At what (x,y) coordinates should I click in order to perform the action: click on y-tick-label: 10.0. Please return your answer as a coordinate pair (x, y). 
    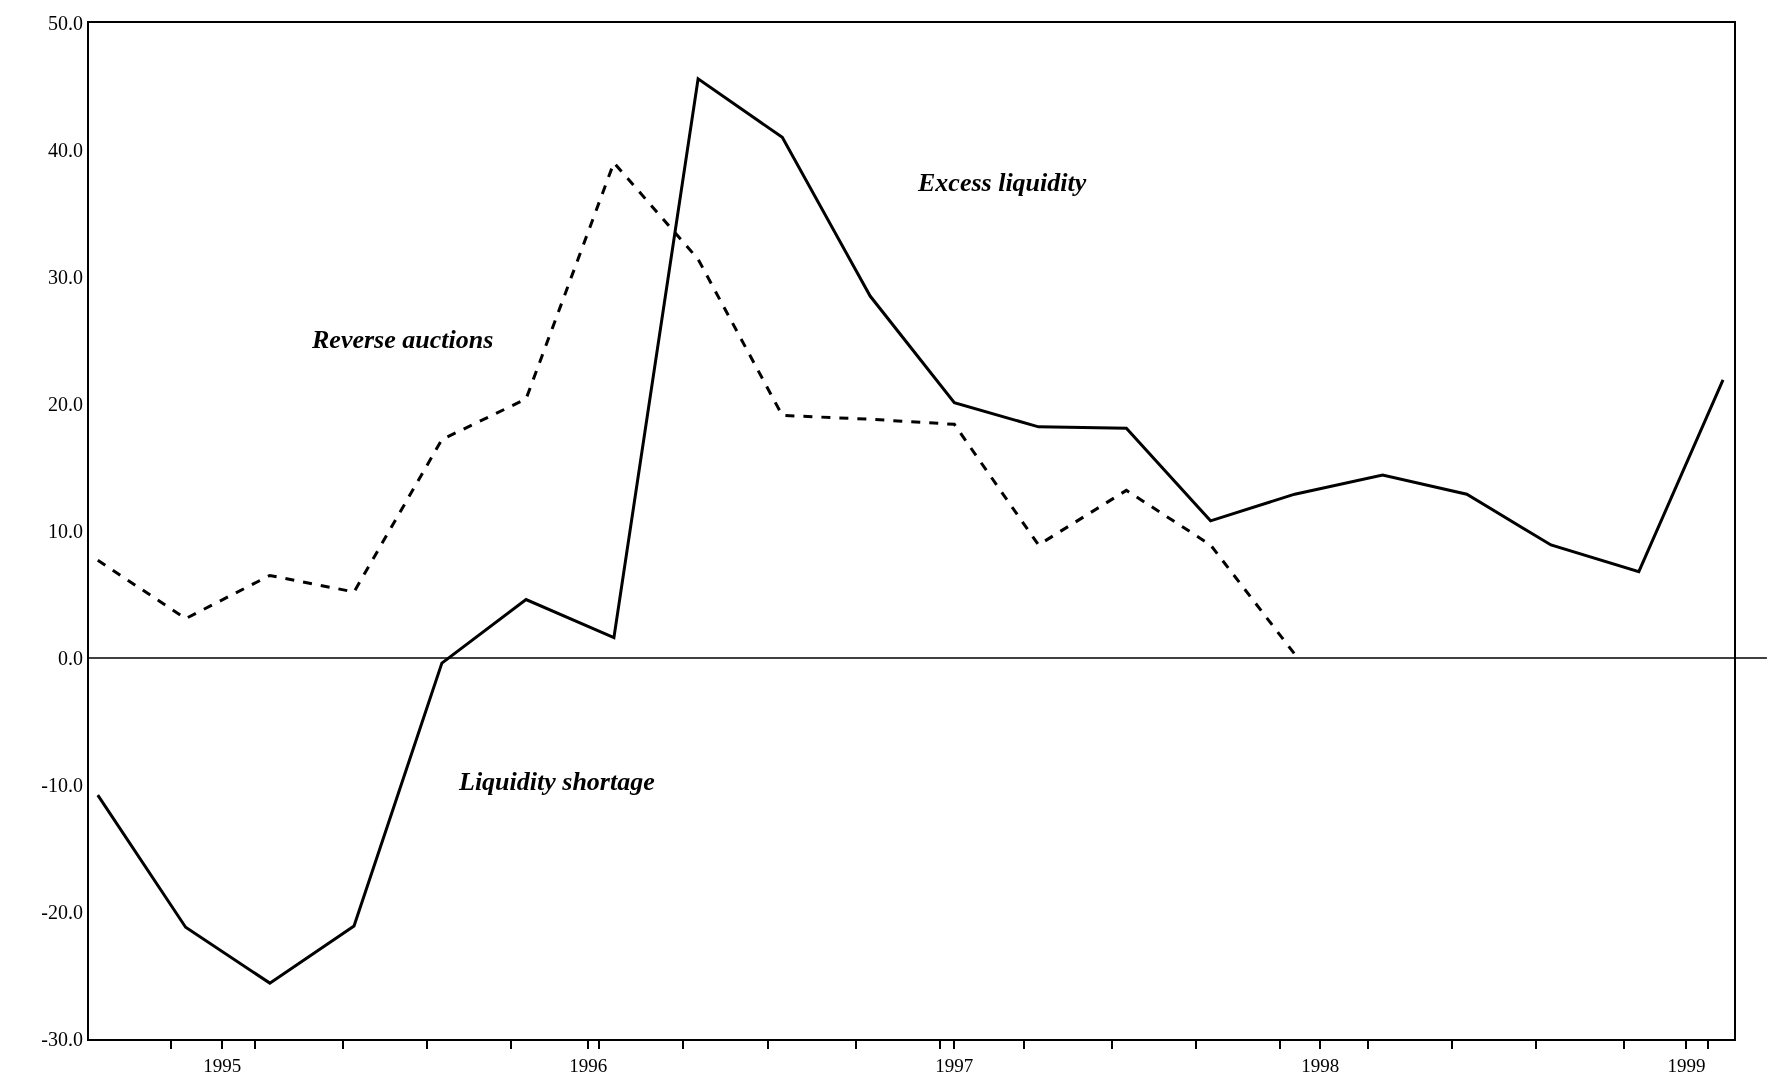
    Looking at the image, I should click on (65, 531).